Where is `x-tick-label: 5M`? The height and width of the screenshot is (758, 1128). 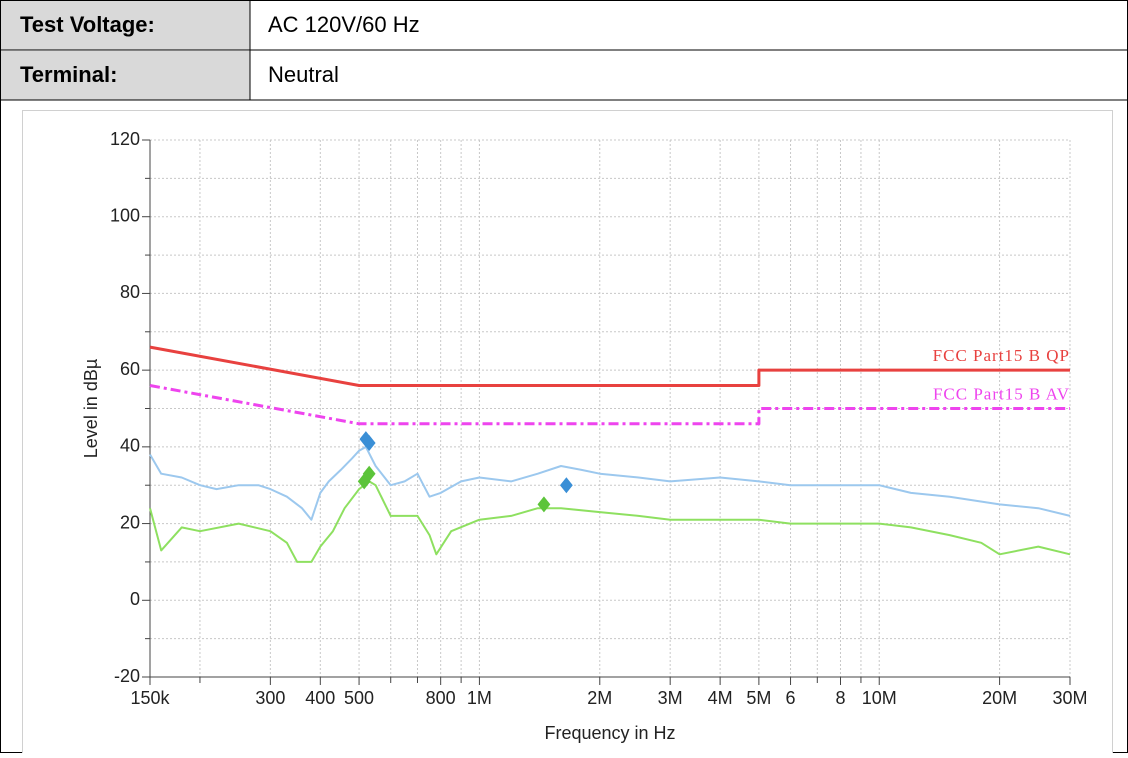 x-tick-label: 5M is located at coordinates (758, 698).